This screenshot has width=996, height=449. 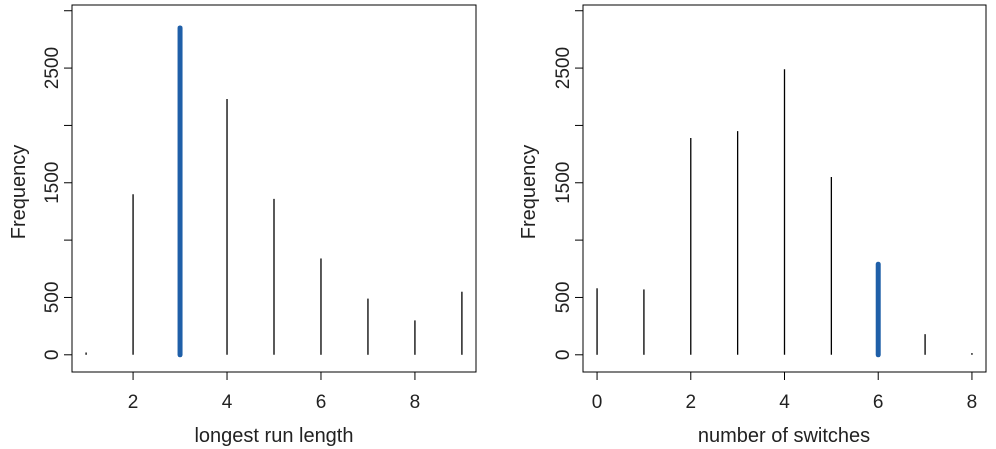 What do you see at coordinates (690, 402) in the screenshot?
I see `right-x-tick-label: 2` at bounding box center [690, 402].